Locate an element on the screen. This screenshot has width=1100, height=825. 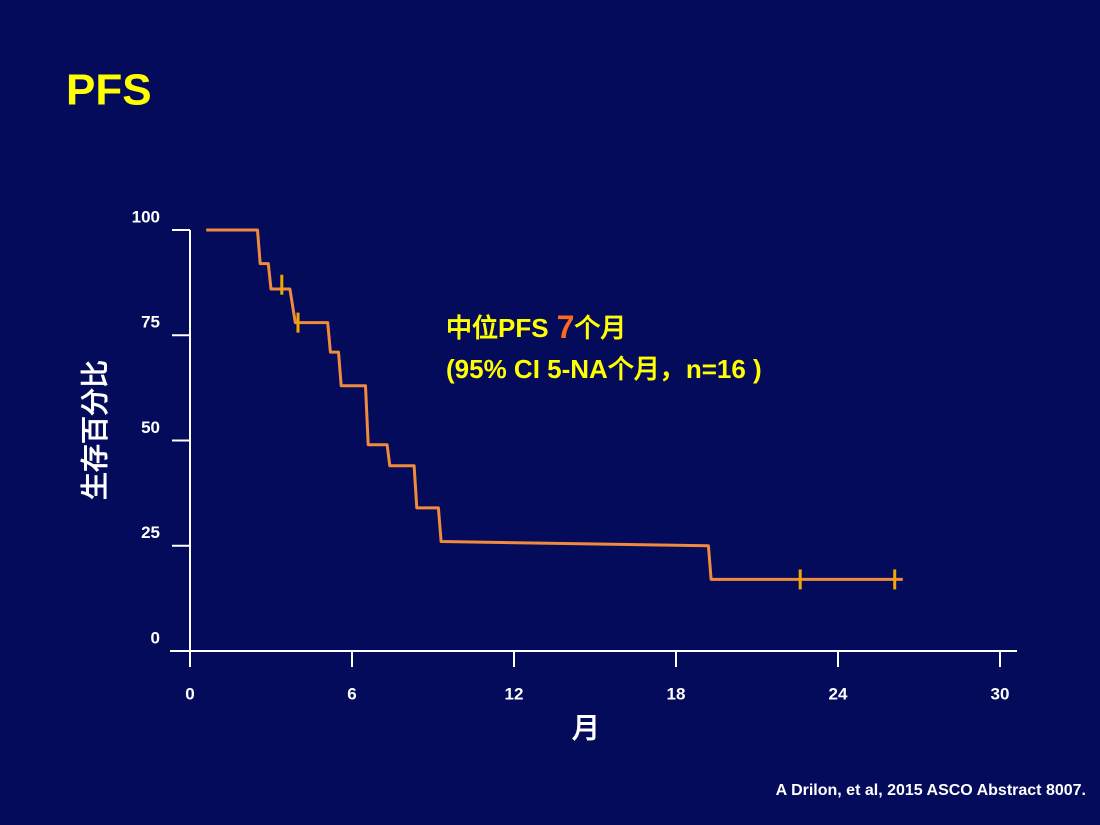
y-axis-label: 生存百分比 is located at coordinates (94, 430).